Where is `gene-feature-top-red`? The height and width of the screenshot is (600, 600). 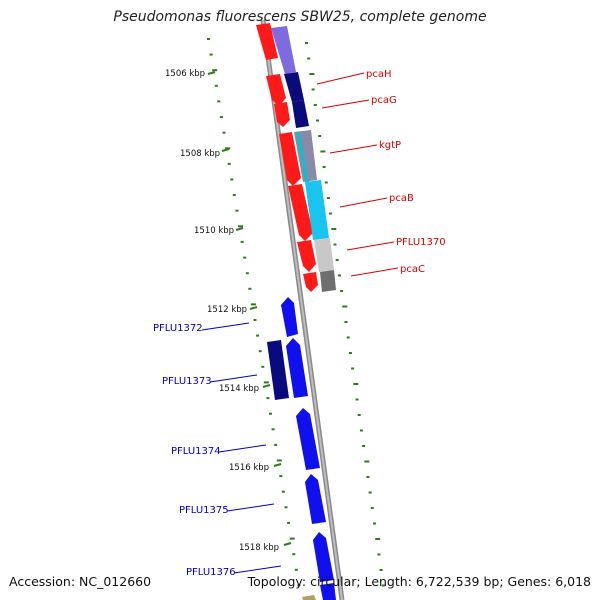
gene-feature-top-red is located at coordinates (267, 41).